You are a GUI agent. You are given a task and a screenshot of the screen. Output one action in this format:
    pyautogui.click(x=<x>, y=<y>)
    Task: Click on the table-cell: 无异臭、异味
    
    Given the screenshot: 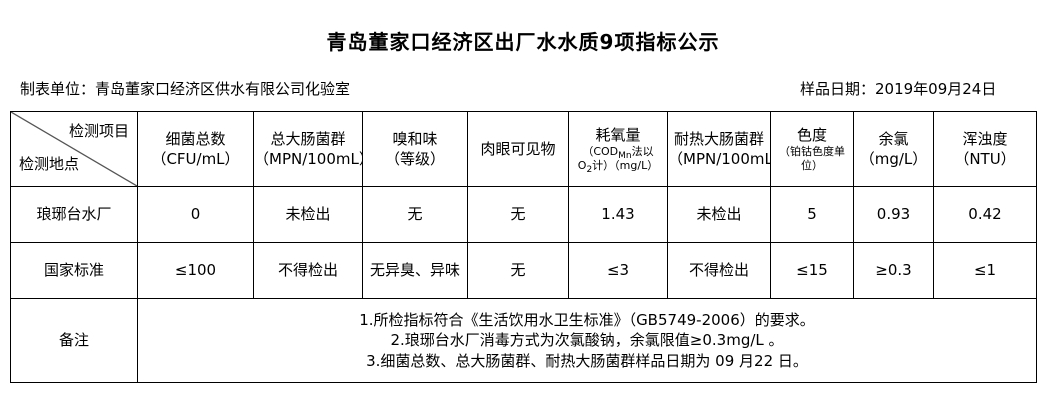 What is the action you would take?
    pyautogui.click(x=415, y=270)
    